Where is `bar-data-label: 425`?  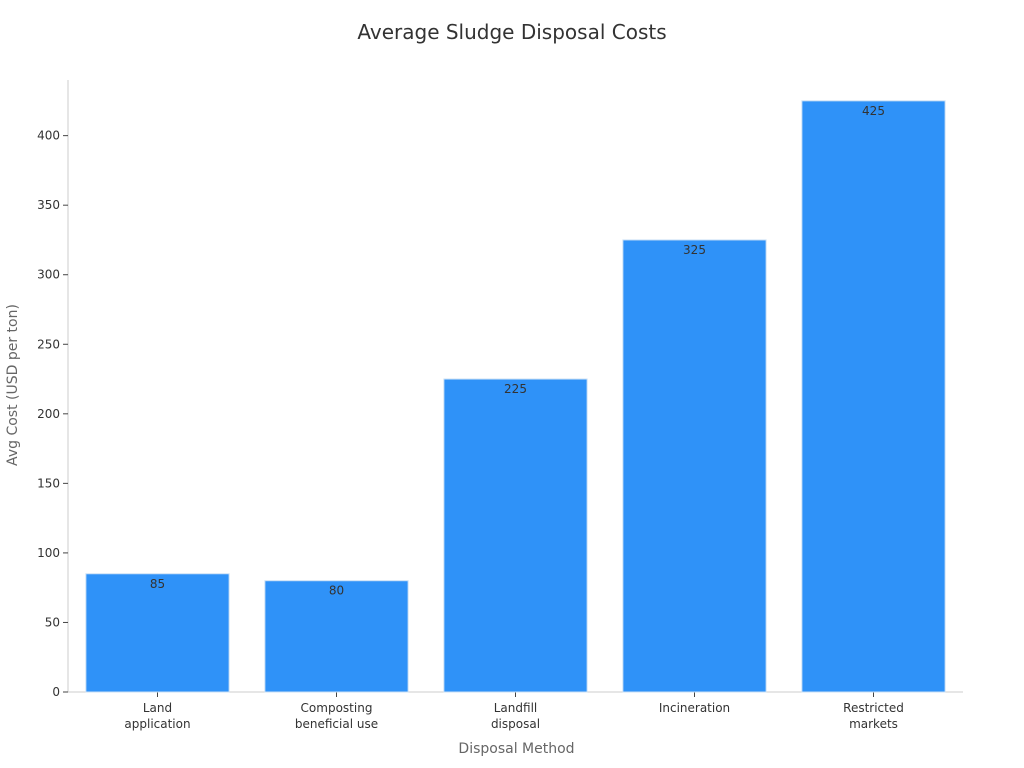 bar-data-label: 425 is located at coordinates (873, 111).